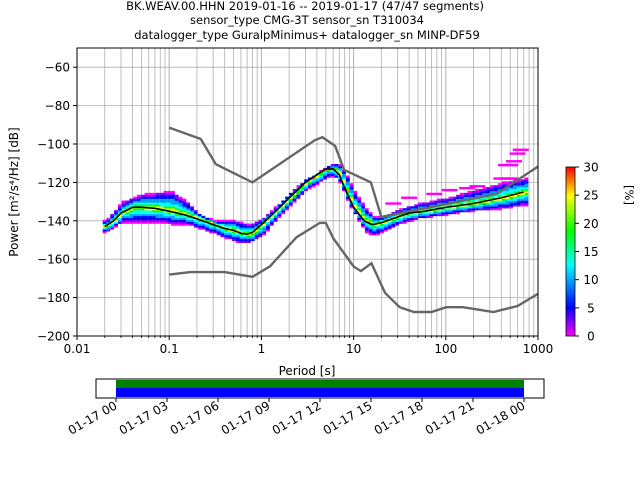  Describe the element at coordinates (353, 349) in the screenshot. I see `x-tick-label: 10` at that location.